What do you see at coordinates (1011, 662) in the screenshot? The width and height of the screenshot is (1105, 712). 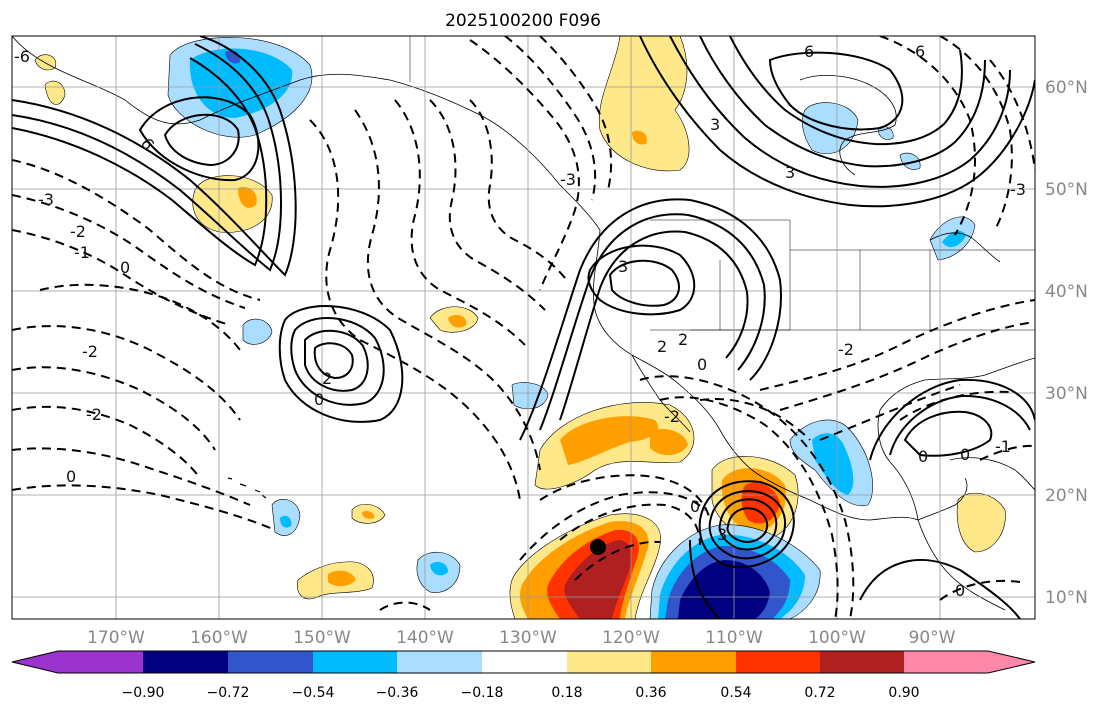 I see `colorbar-high-extension` at bounding box center [1011, 662].